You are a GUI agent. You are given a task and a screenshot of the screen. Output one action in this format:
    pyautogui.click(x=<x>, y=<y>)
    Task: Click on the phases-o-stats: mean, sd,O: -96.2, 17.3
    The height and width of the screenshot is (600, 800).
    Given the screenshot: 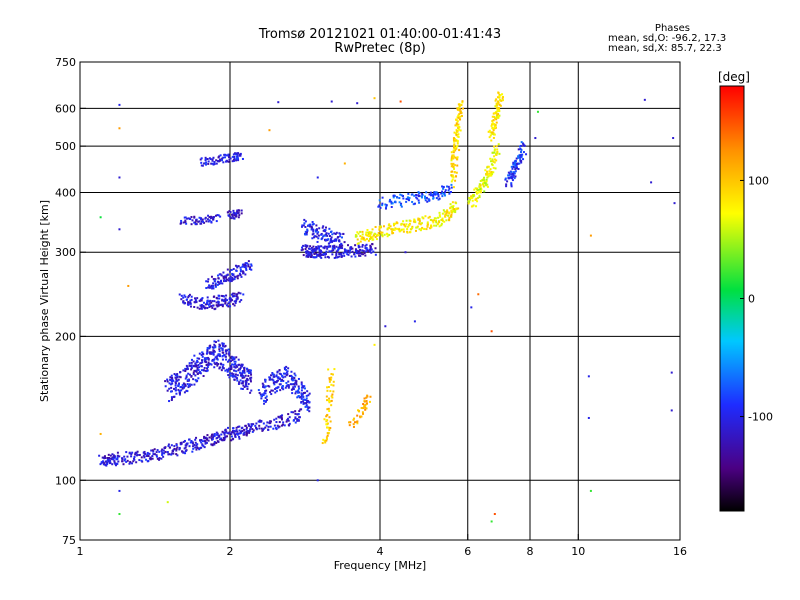 What is the action you would take?
    pyautogui.click(x=667, y=38)
    